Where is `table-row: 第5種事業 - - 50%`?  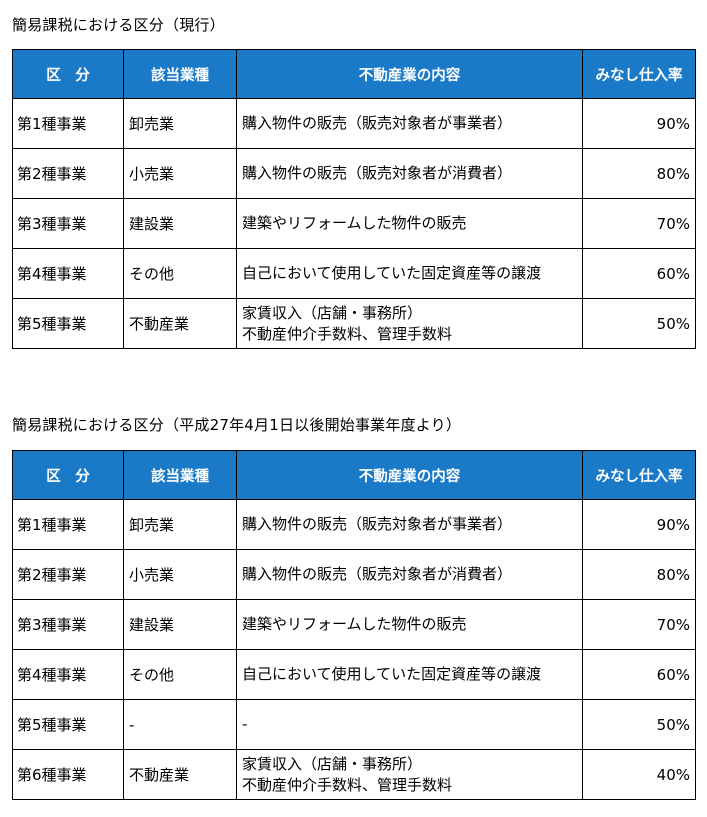 table-row: 第5種事業 - - 50% is located at coordinates (354, 724).